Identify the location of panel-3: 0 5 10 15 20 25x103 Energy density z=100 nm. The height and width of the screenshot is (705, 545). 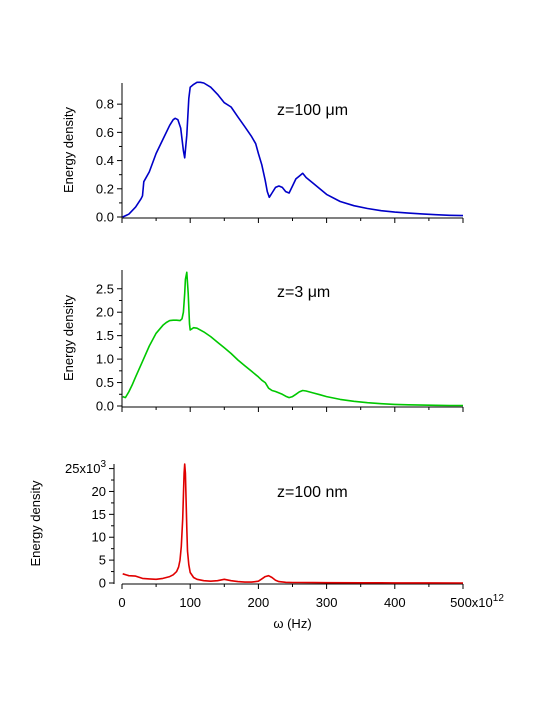
(246, 525).